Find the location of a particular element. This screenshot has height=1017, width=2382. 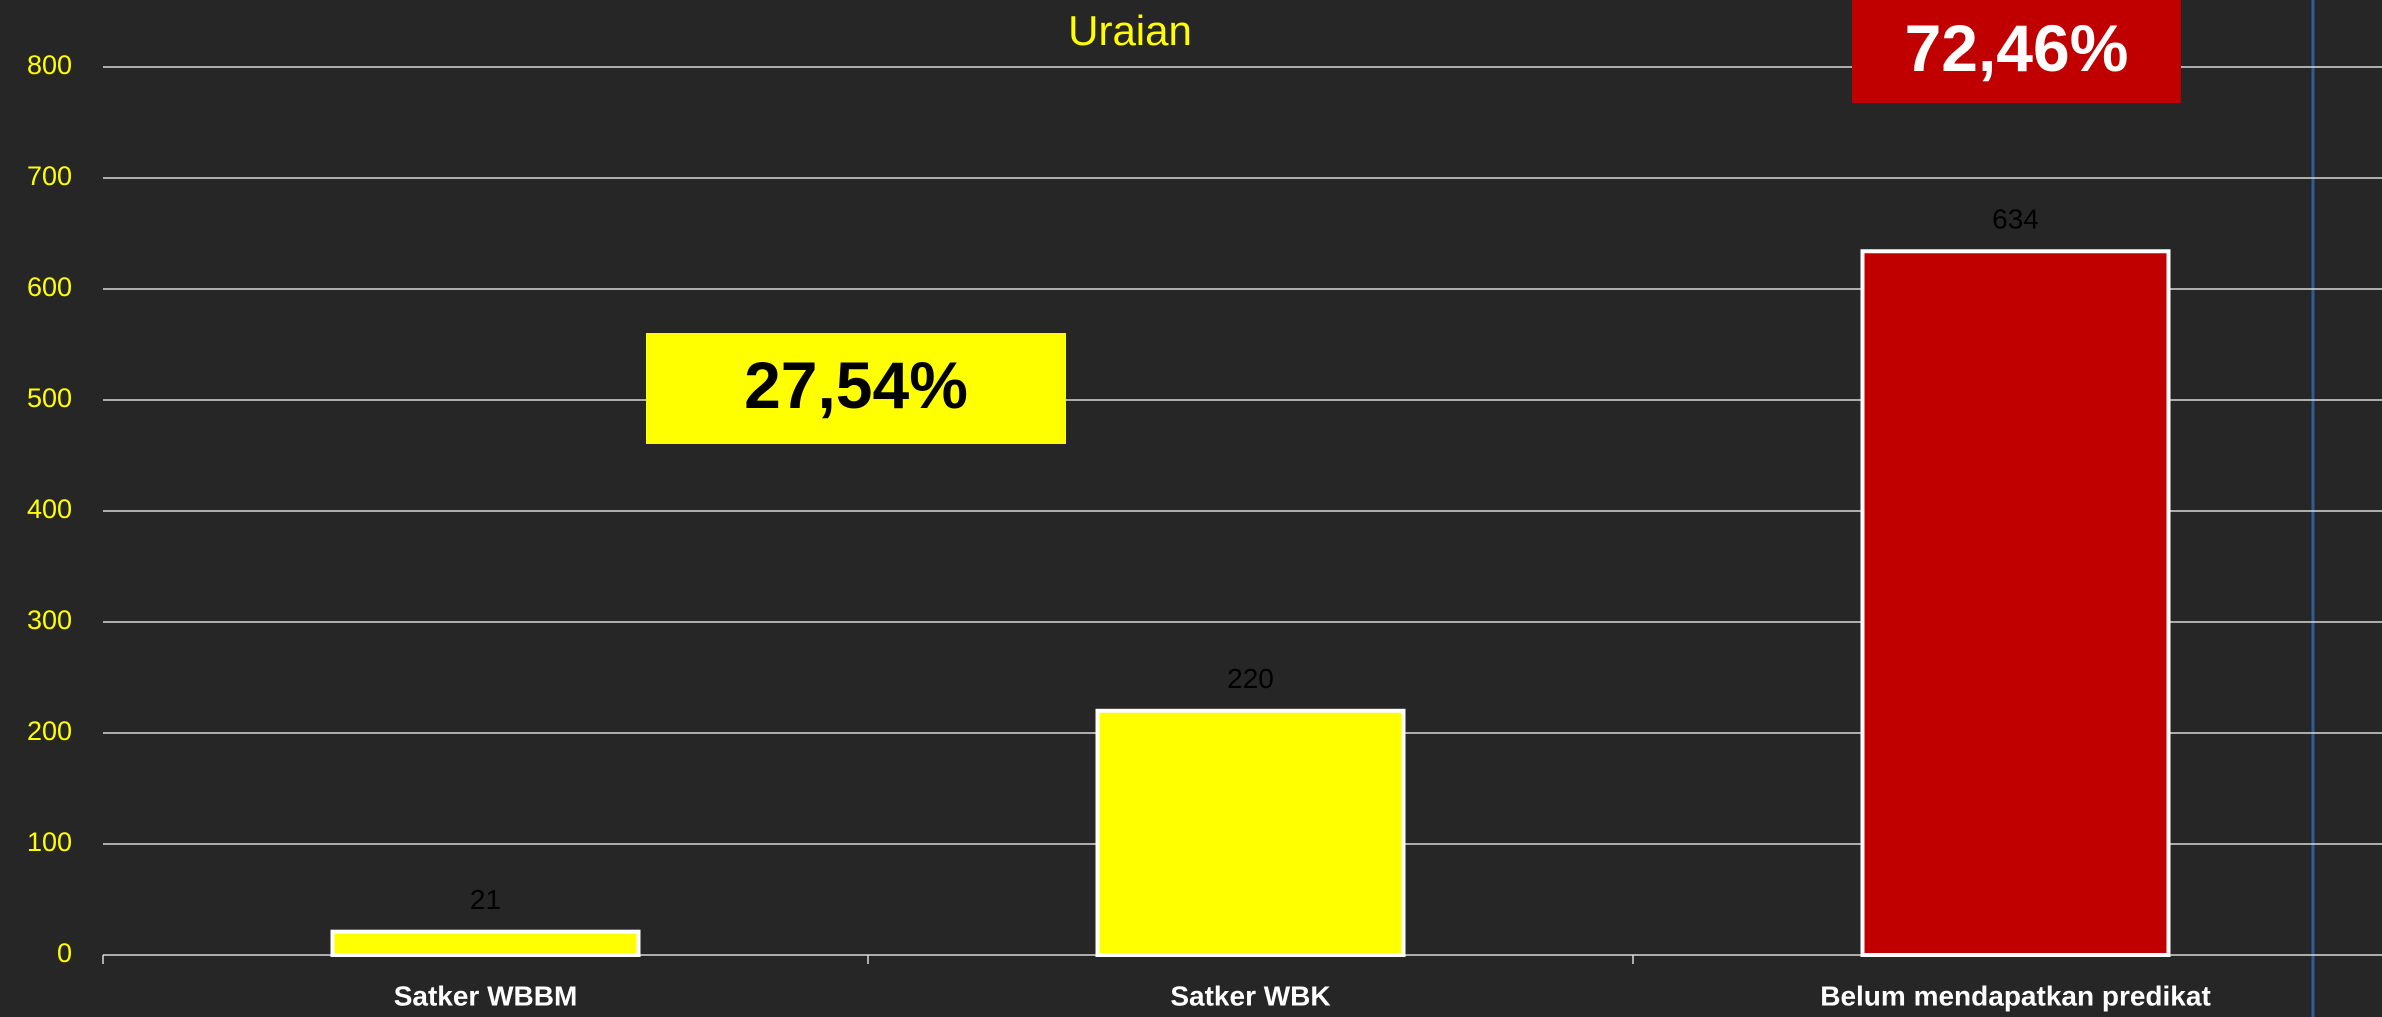

y-tick-label: 300 is located at coordinates (49, 620).